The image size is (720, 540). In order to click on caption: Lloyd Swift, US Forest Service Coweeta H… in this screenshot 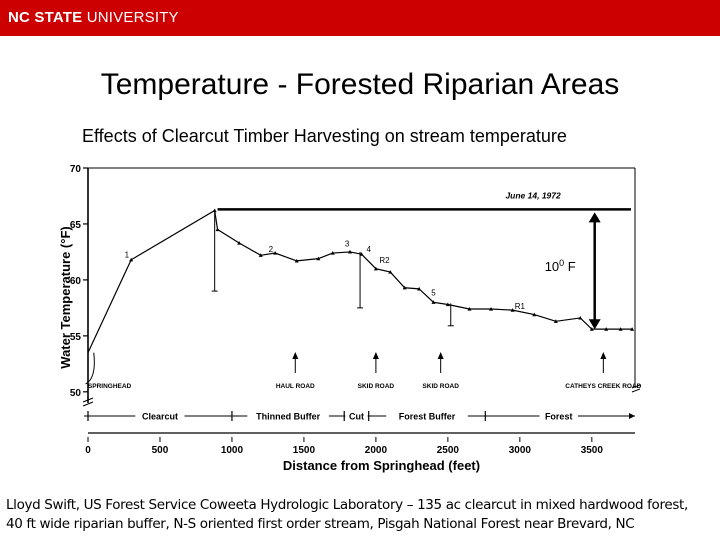, I will do `click(362, 515)`.